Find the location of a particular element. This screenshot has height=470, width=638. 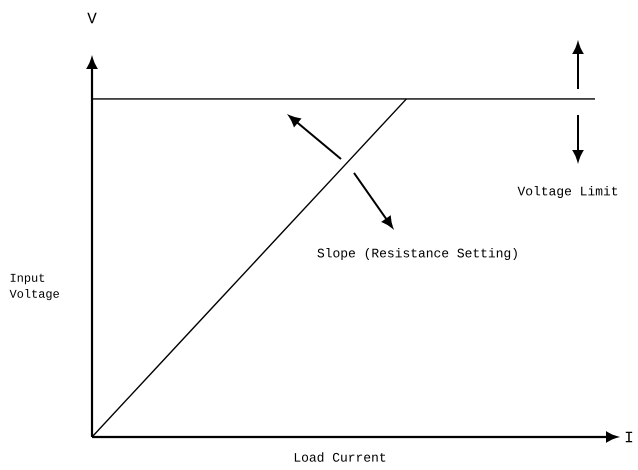

y-axis-title: Input Voltage is located at coordinates (34, 287).